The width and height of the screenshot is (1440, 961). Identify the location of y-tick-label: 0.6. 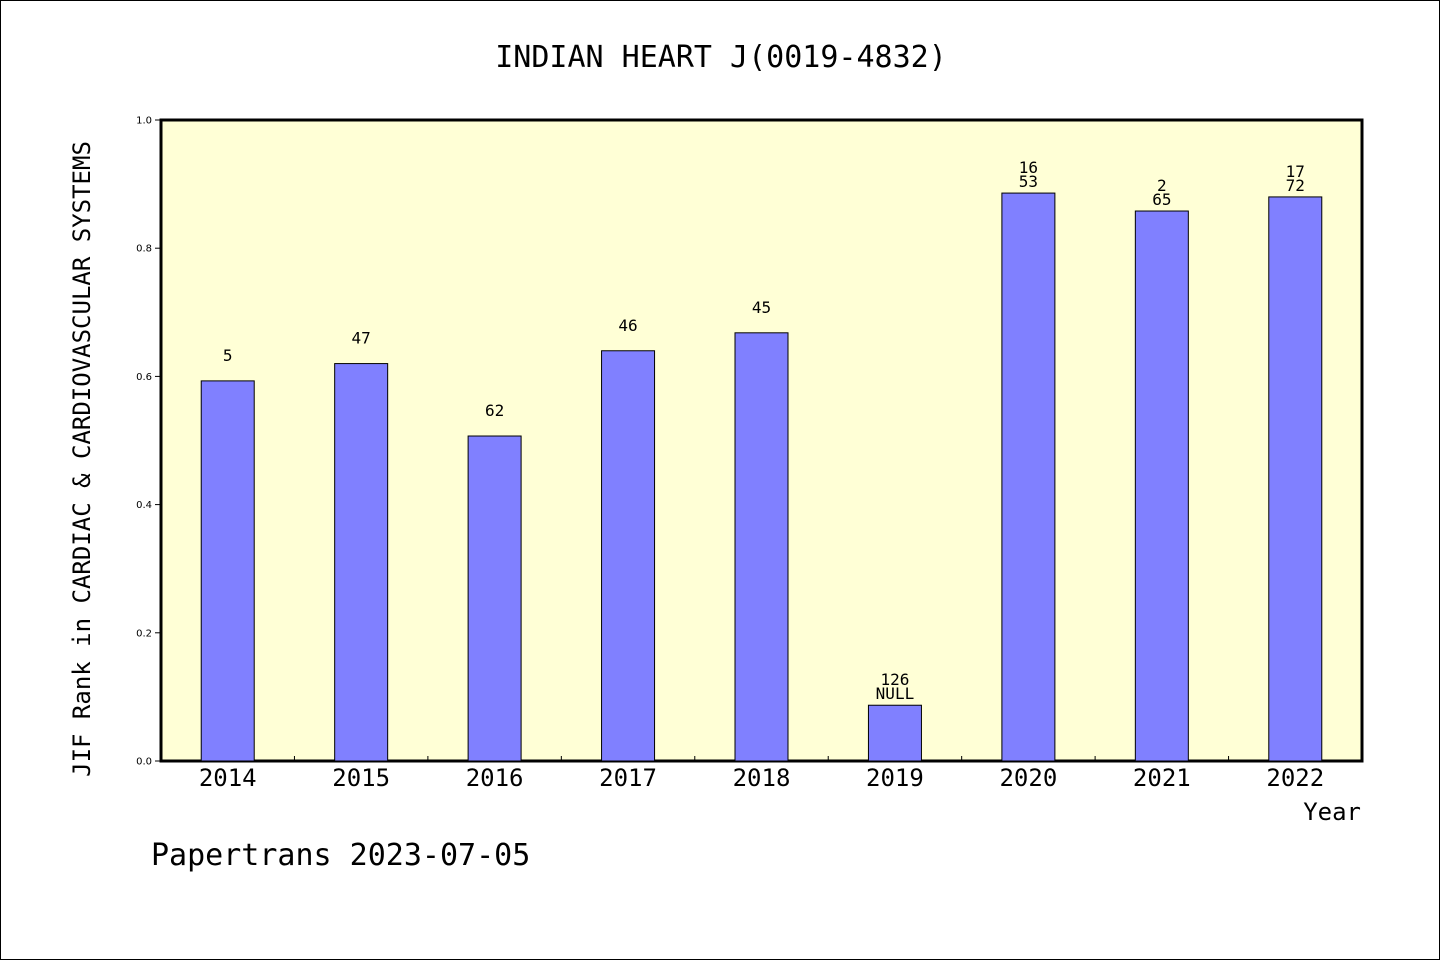
(144, 377).